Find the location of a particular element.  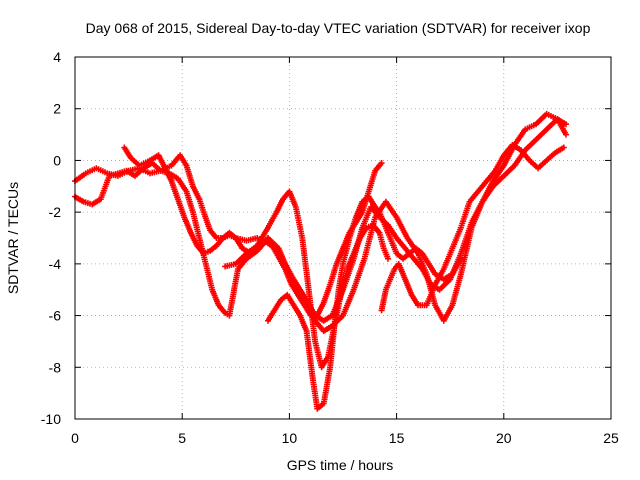

y-tick-label: 2 is located at coordinates (57, 109).